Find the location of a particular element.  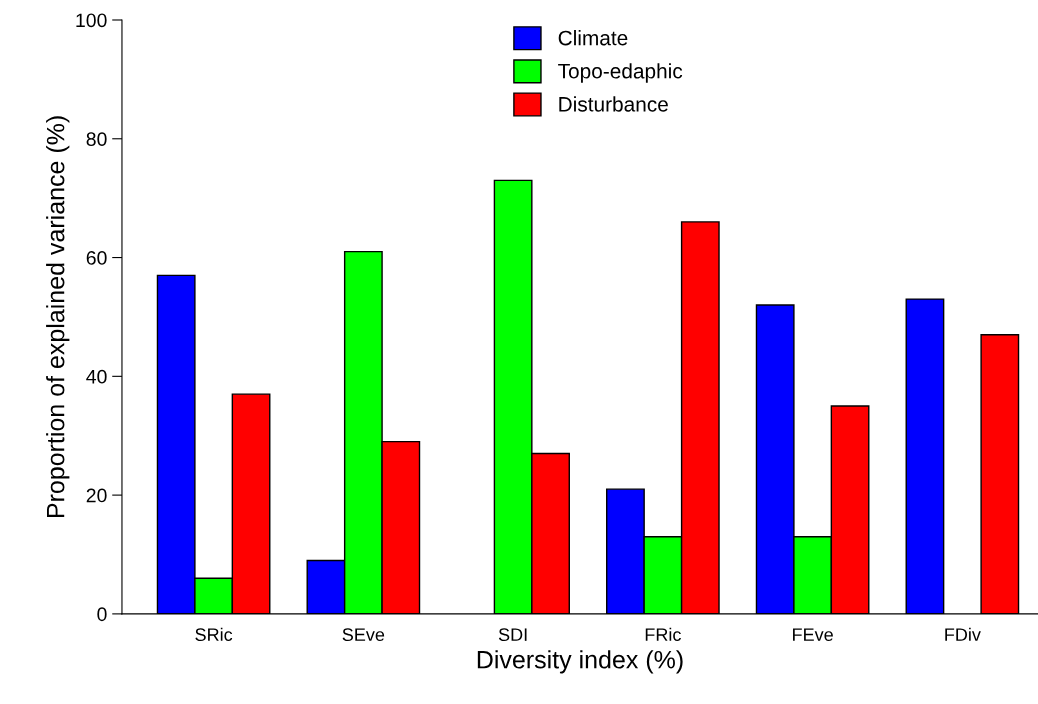

x-tick-label: SEve is located at coordinates (363, 635).